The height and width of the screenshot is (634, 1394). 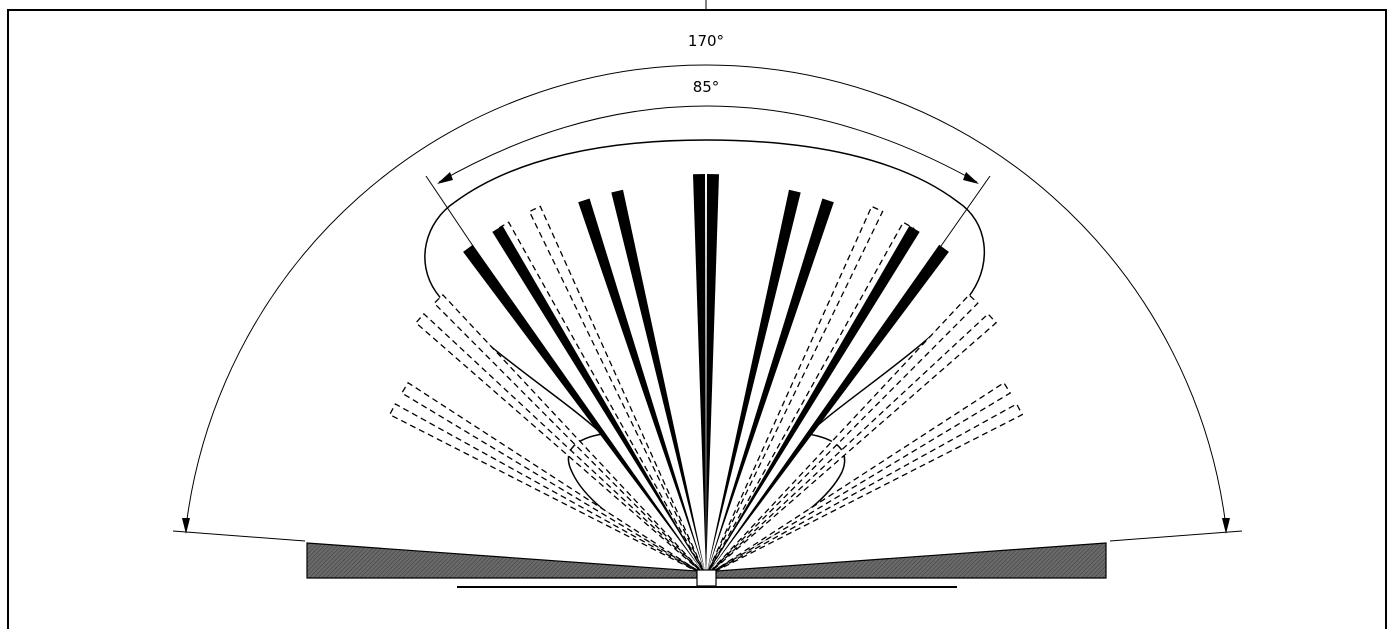 I want to click on base-plate-left, so click(x=502, y=560).